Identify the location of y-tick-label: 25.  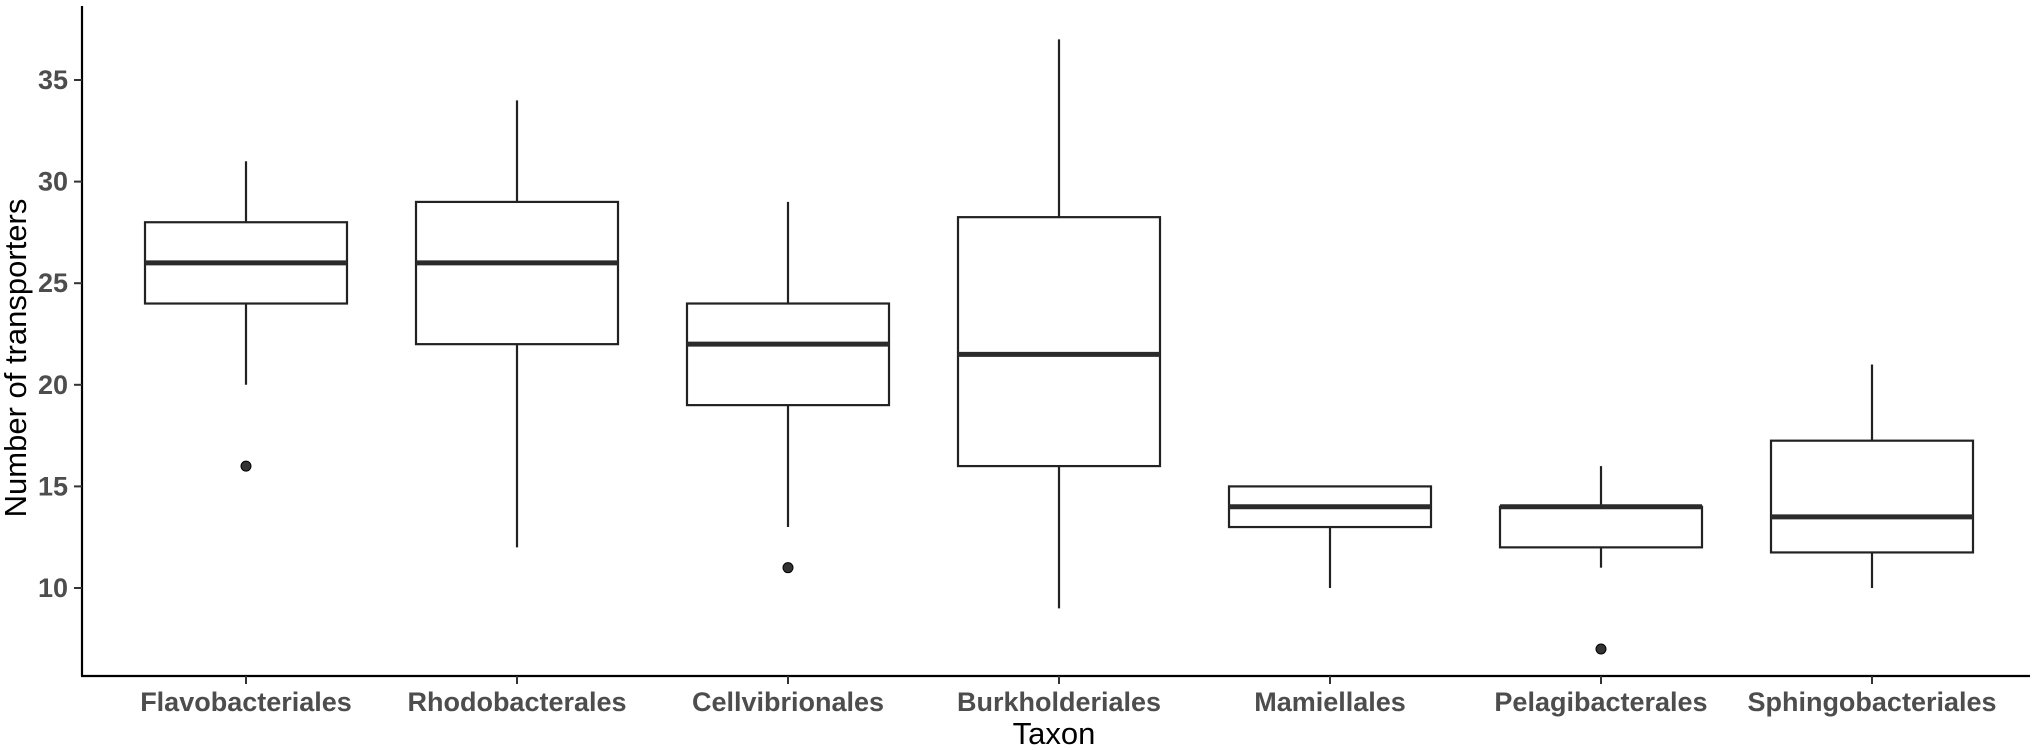
(53, 283).